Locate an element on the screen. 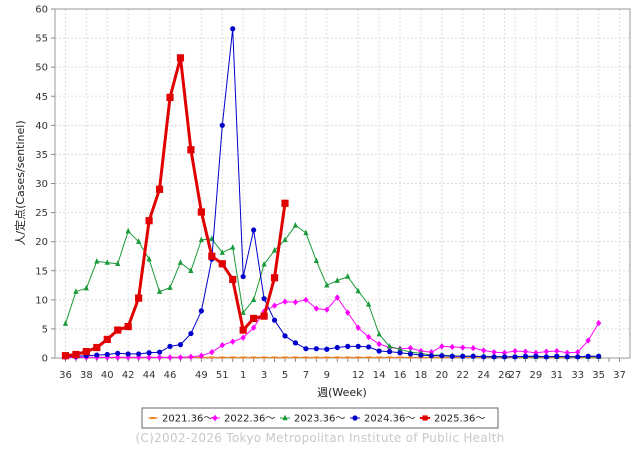  x-tick-label: 35 is located at coordinates (598, 375).